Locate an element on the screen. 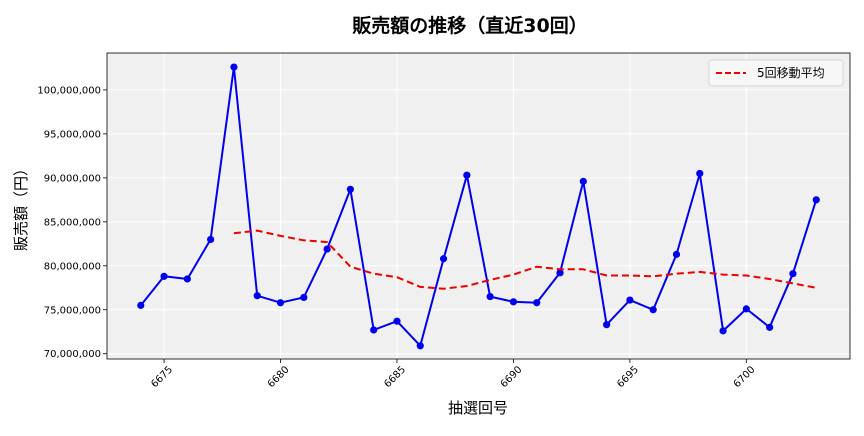 Image resolution: width=864 pixels, height=436 pixels. y-tick-label: 75,000,000 is located at coordinates (72, 310).